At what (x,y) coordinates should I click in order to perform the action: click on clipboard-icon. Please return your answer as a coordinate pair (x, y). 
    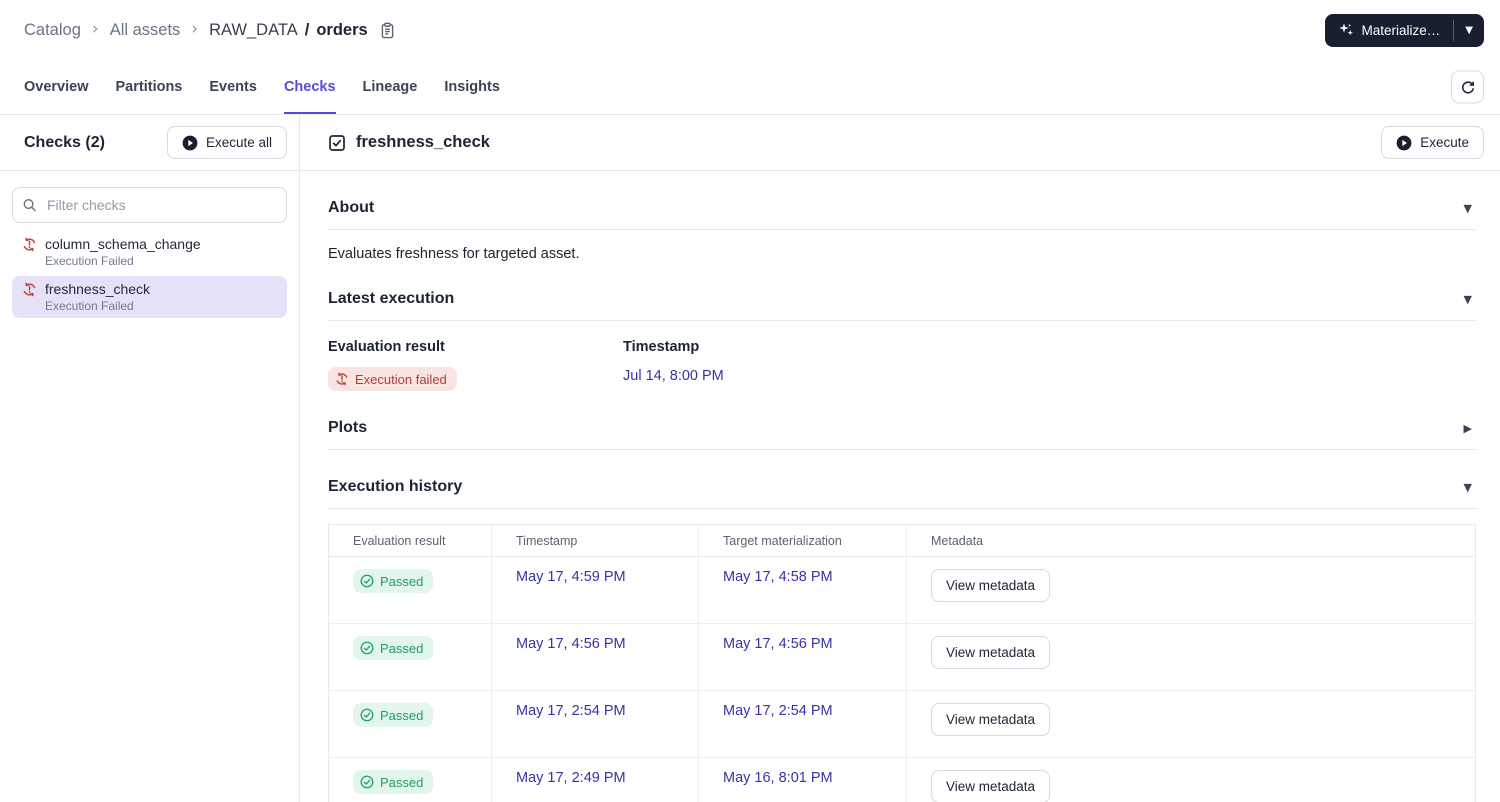
    Looking at the image, I should click on (387, 30).